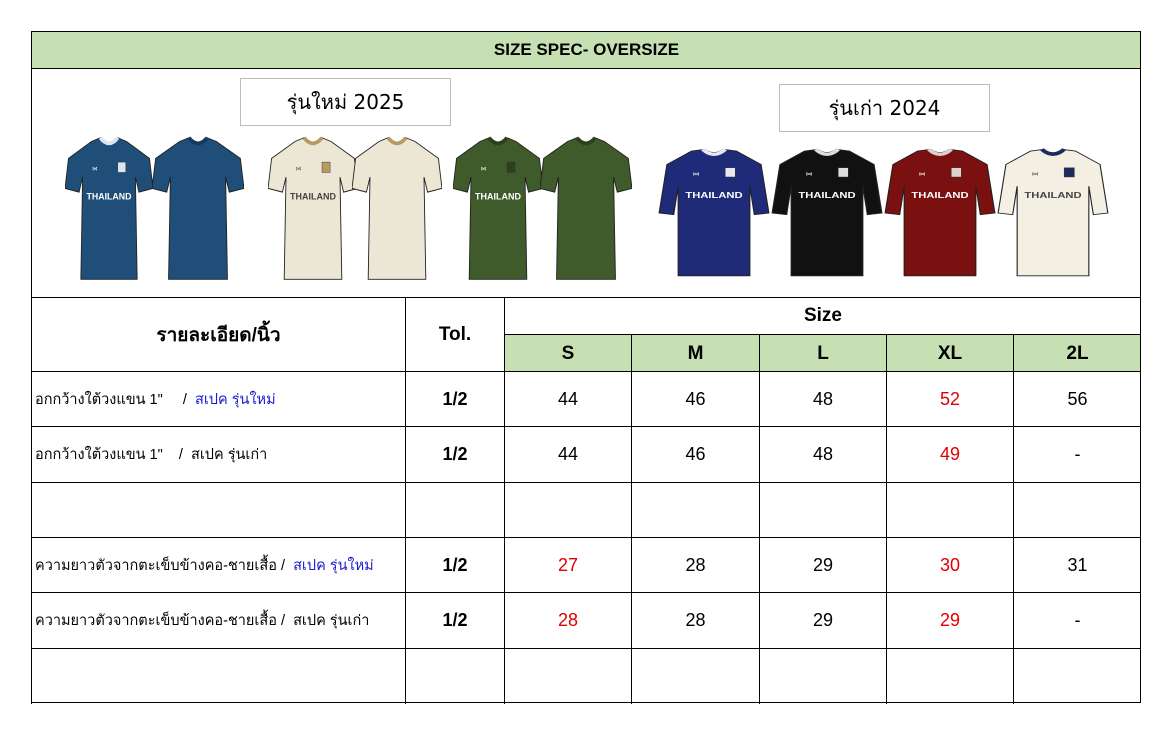  What do you see at coordinates (695, 353) in the screenshot?
I see `size-col-m: M` at bounding box center [695, 353].